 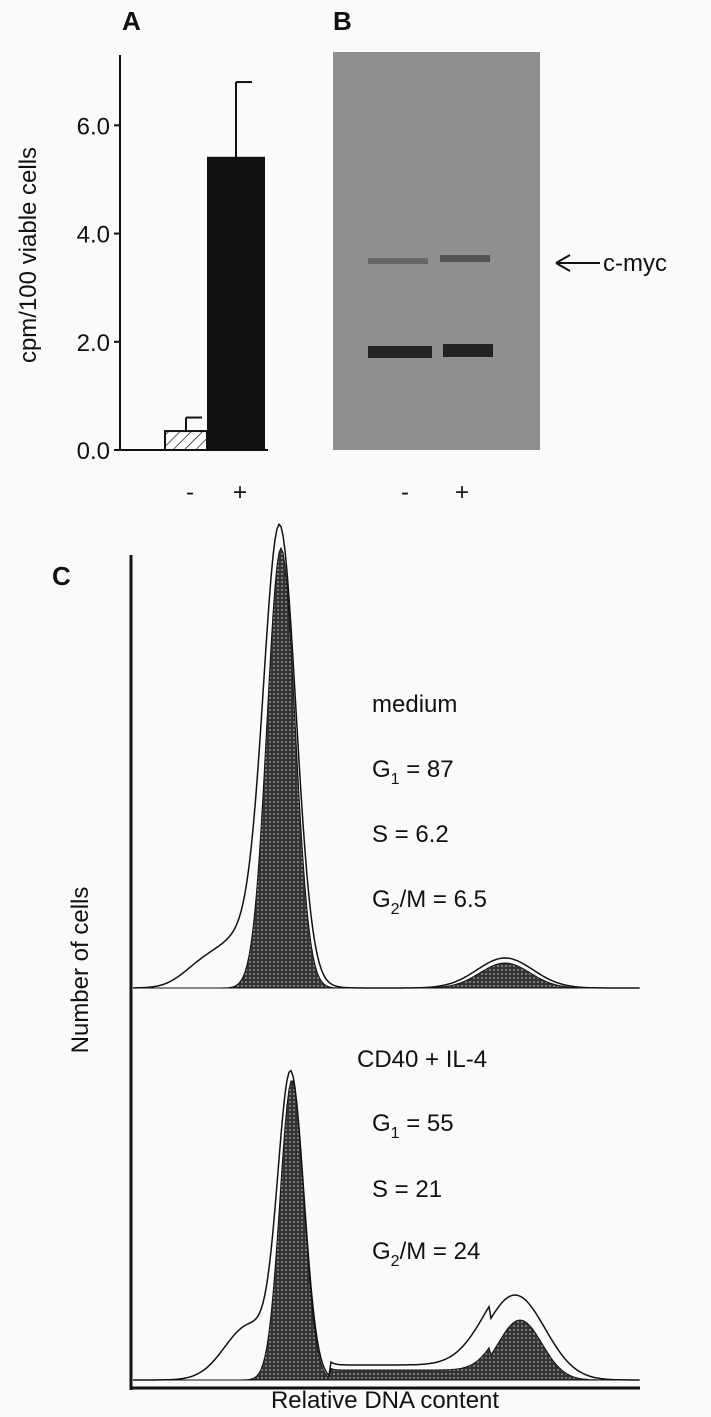 What do you see at coordinates (93, 126) in the screenshot?
I see `y-tick-label: 6.0` at bounding box center [93, 126].